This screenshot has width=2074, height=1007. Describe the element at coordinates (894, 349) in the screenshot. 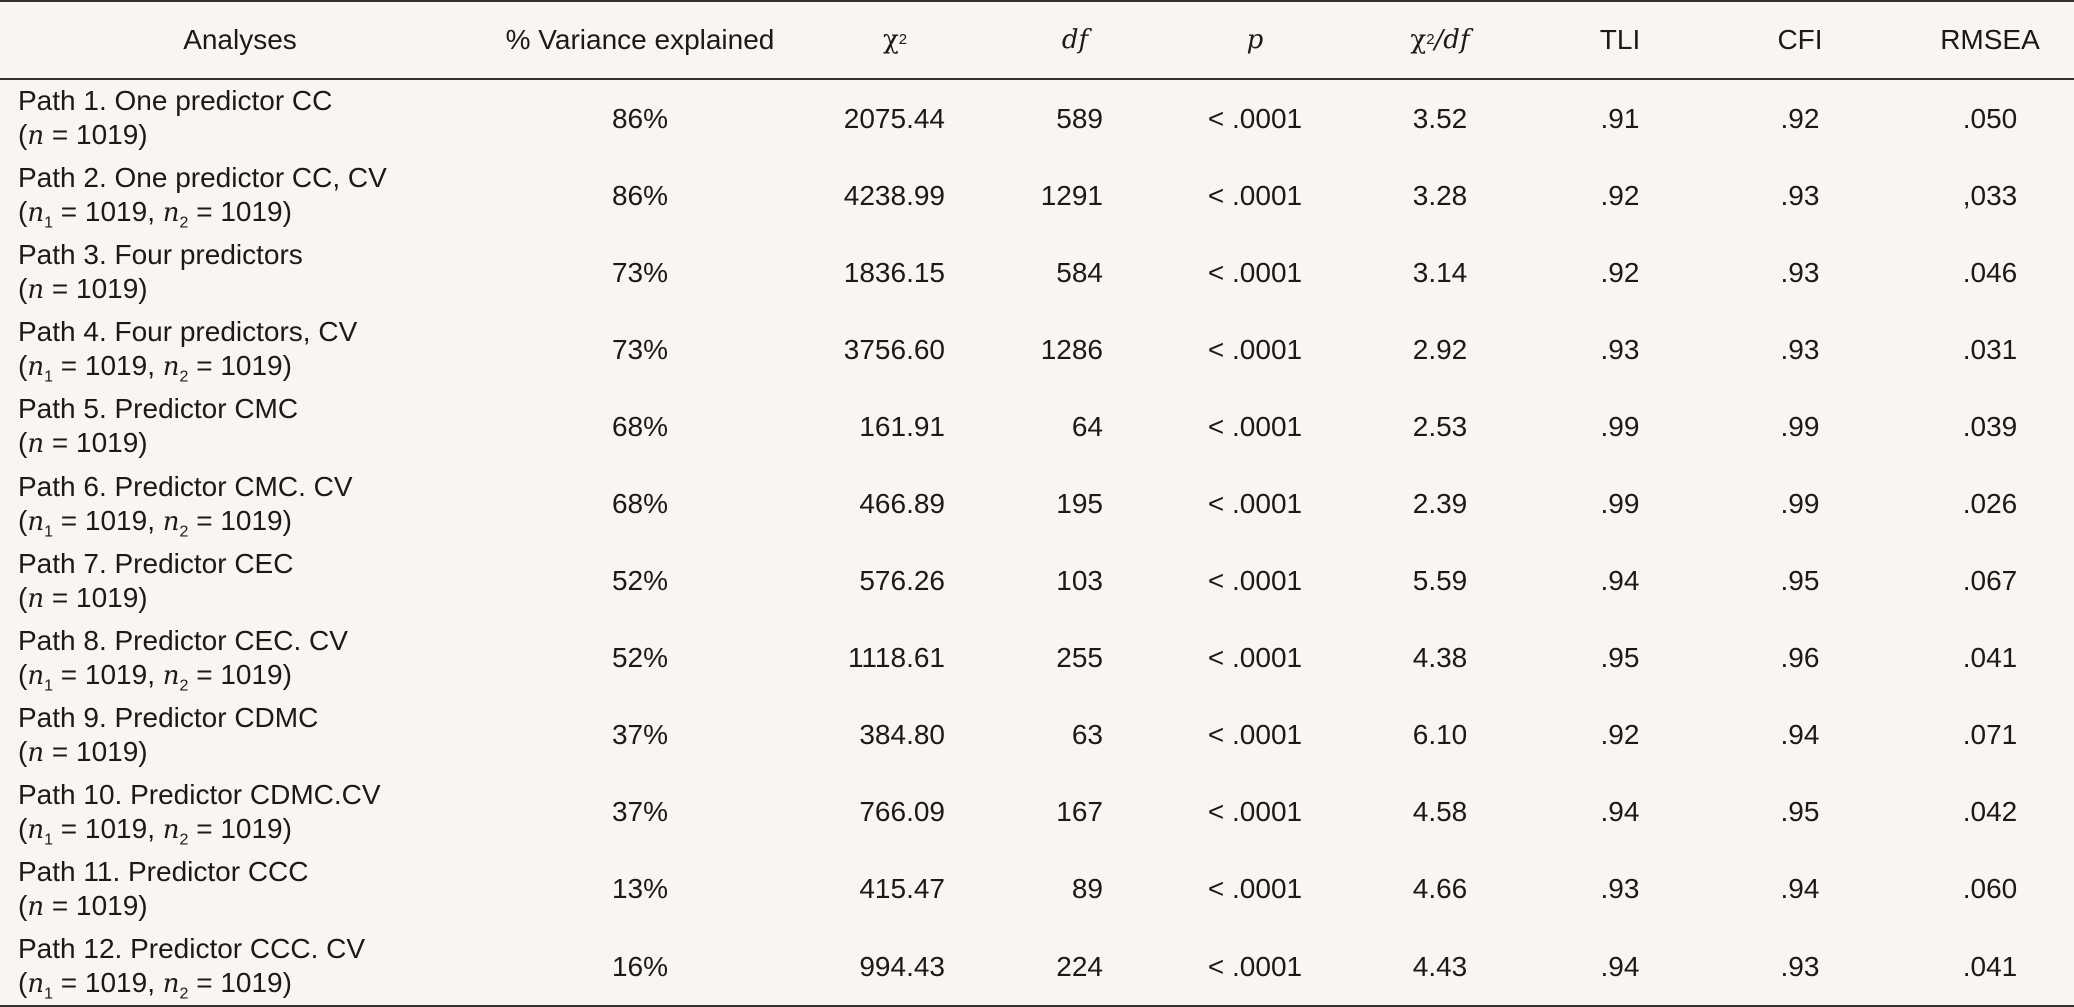

I see `chi2-value: 3756.60` at that location.